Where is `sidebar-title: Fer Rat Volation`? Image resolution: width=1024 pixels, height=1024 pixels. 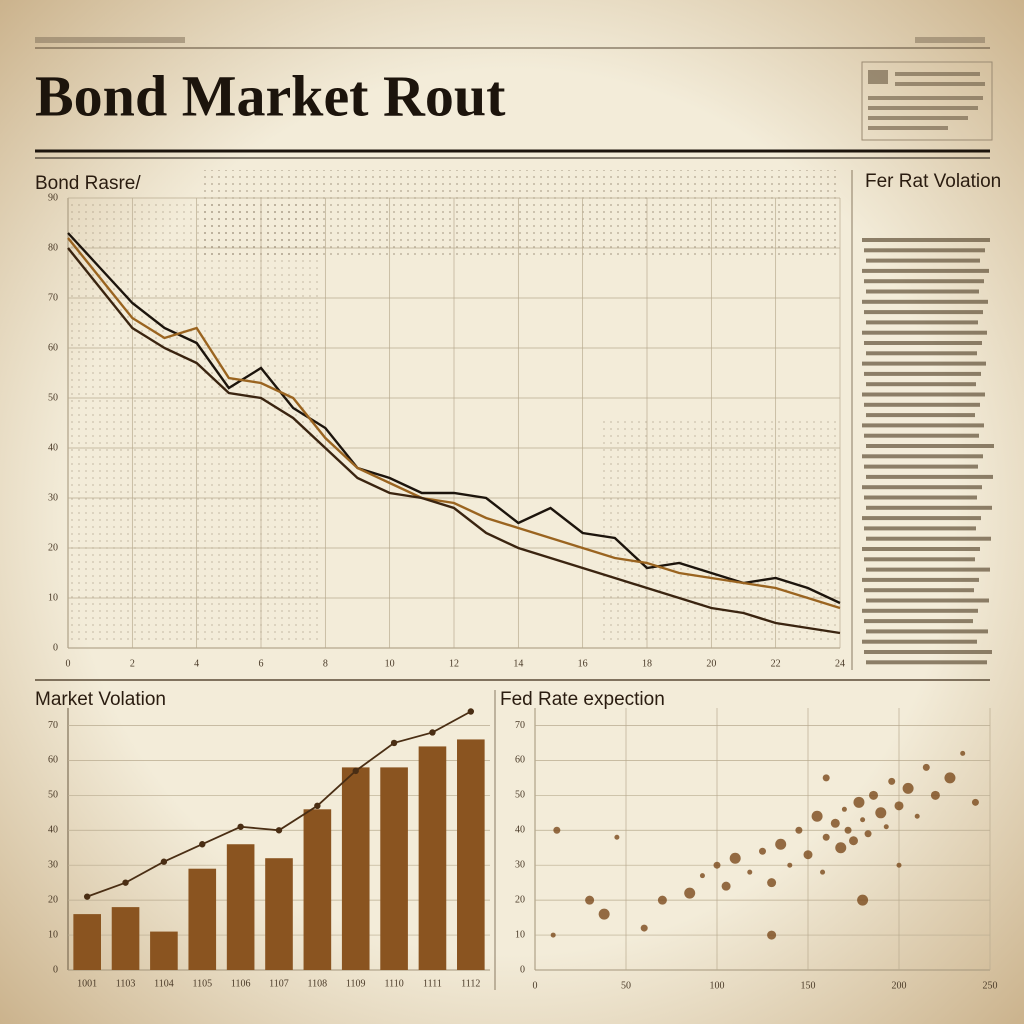
sidebar-title: Fer Rat Volation is located at coordinates (933, 181).